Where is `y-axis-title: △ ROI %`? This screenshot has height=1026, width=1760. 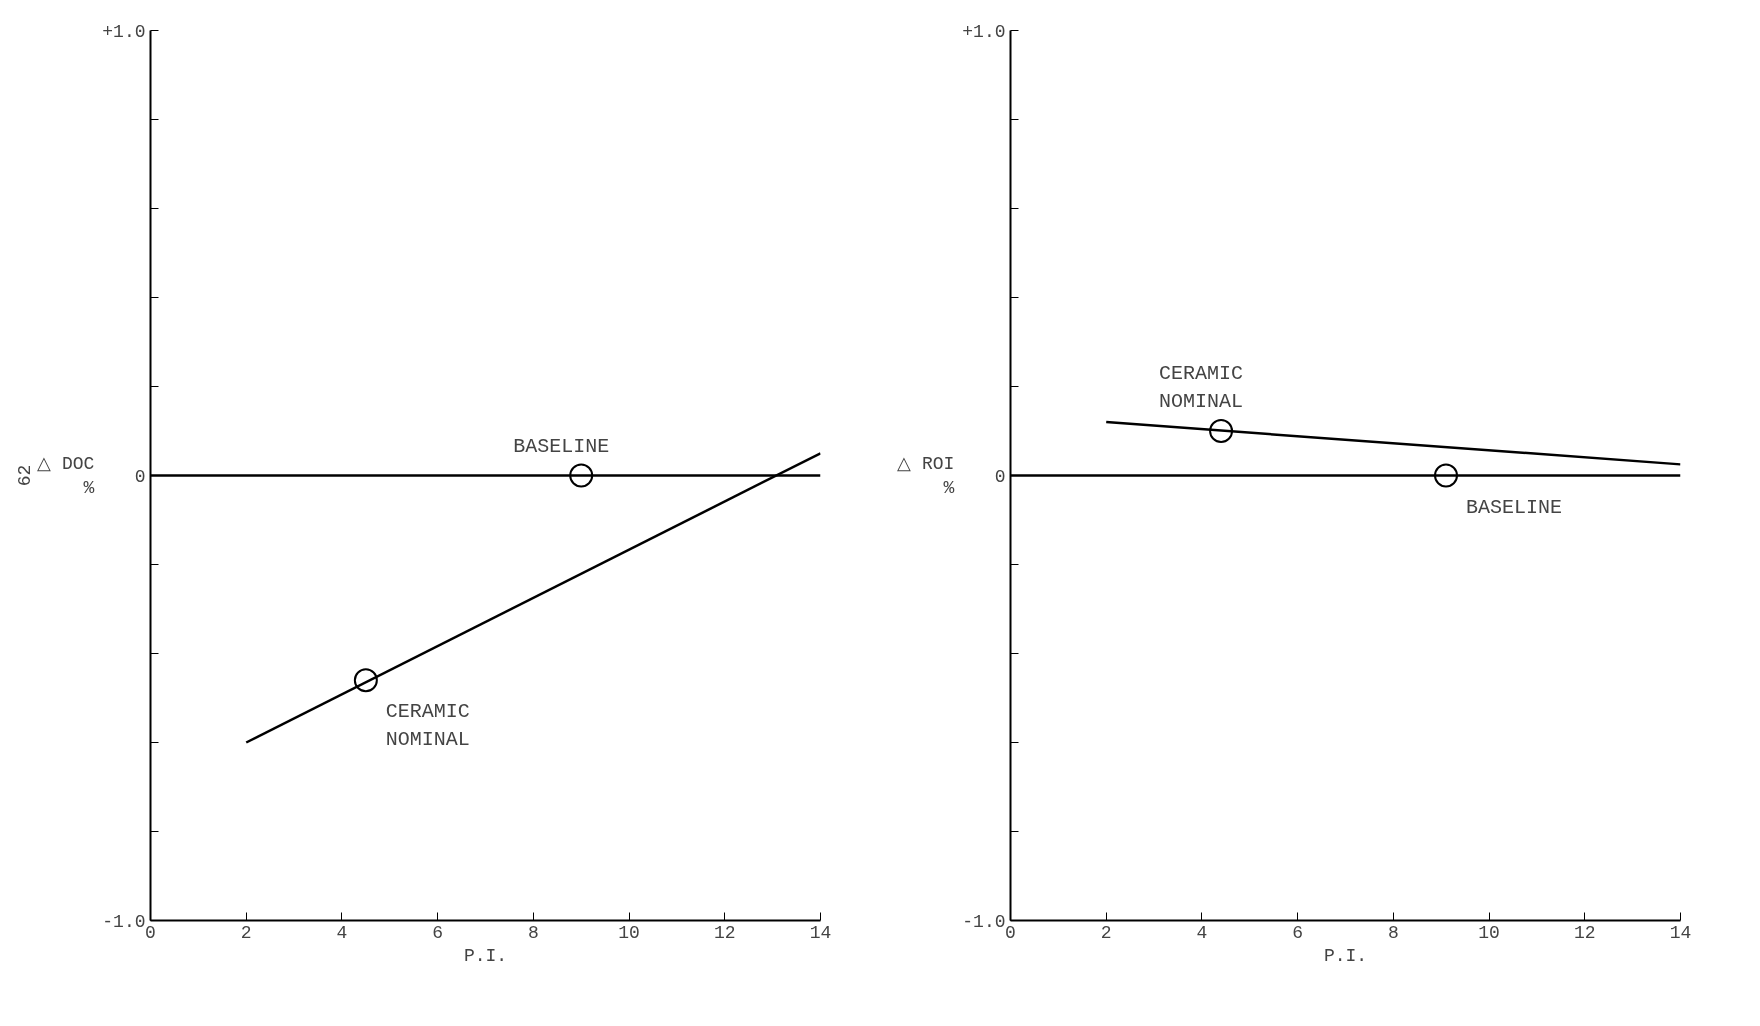 y-axis-title: △ ROI % is located at coordinates (926, 475).